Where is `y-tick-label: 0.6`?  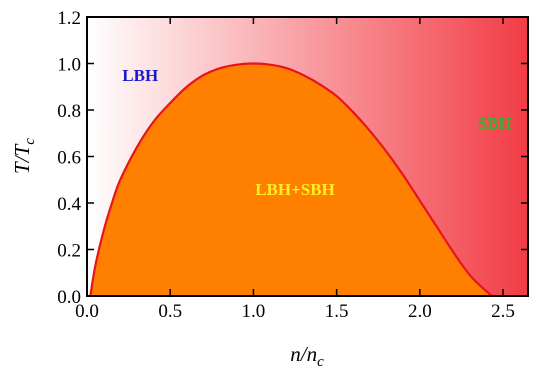 y-tick-label: 0.6 is located at coordinates (69, 158).